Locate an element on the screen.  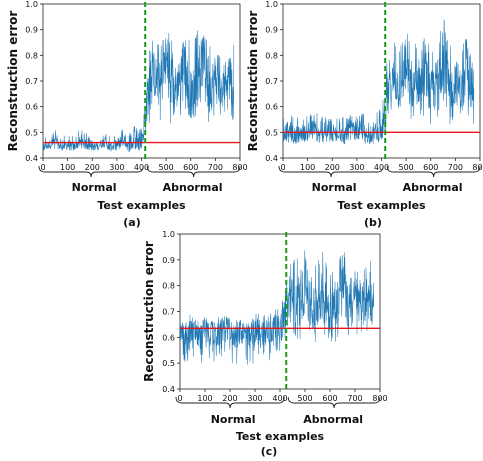
panel-label: (a) is located at coordinates (131, 222).